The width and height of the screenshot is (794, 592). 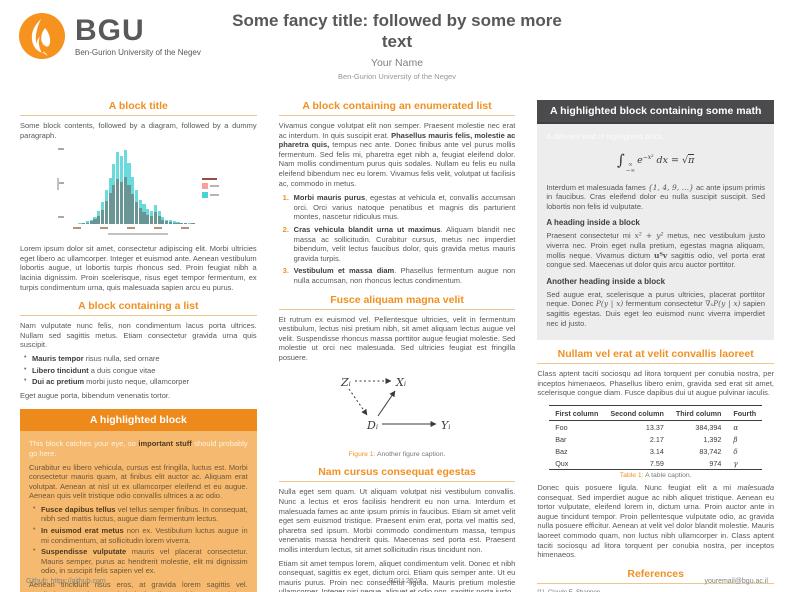 I want to click on x-axis-label, so click(x=138, y=234).